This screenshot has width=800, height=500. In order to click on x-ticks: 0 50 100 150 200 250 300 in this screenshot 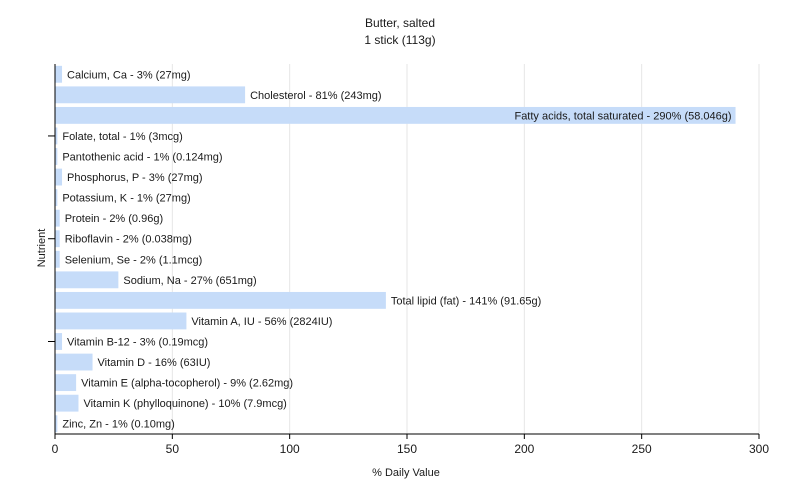, I will do `click(410, 445)`.